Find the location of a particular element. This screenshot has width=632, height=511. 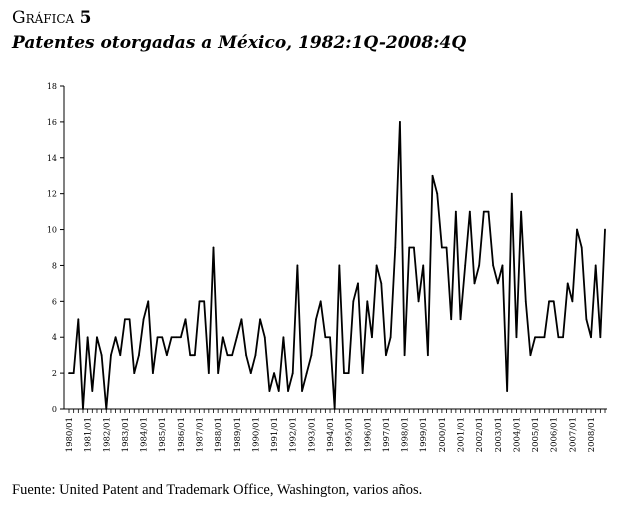

y-tick-label: 14 is located at coordinates (52, 158).